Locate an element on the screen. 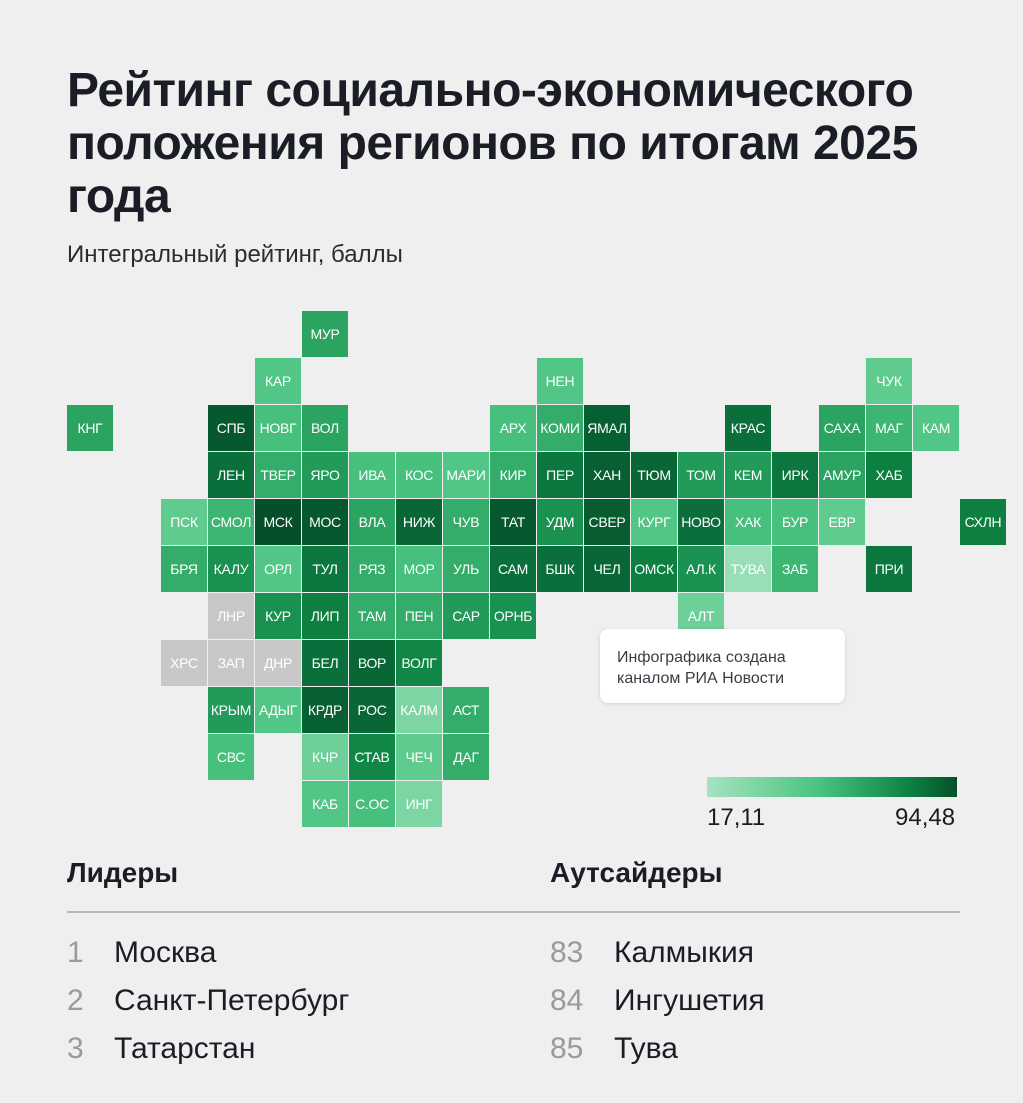  region-name: Москва is located at coordinates (165, 952).